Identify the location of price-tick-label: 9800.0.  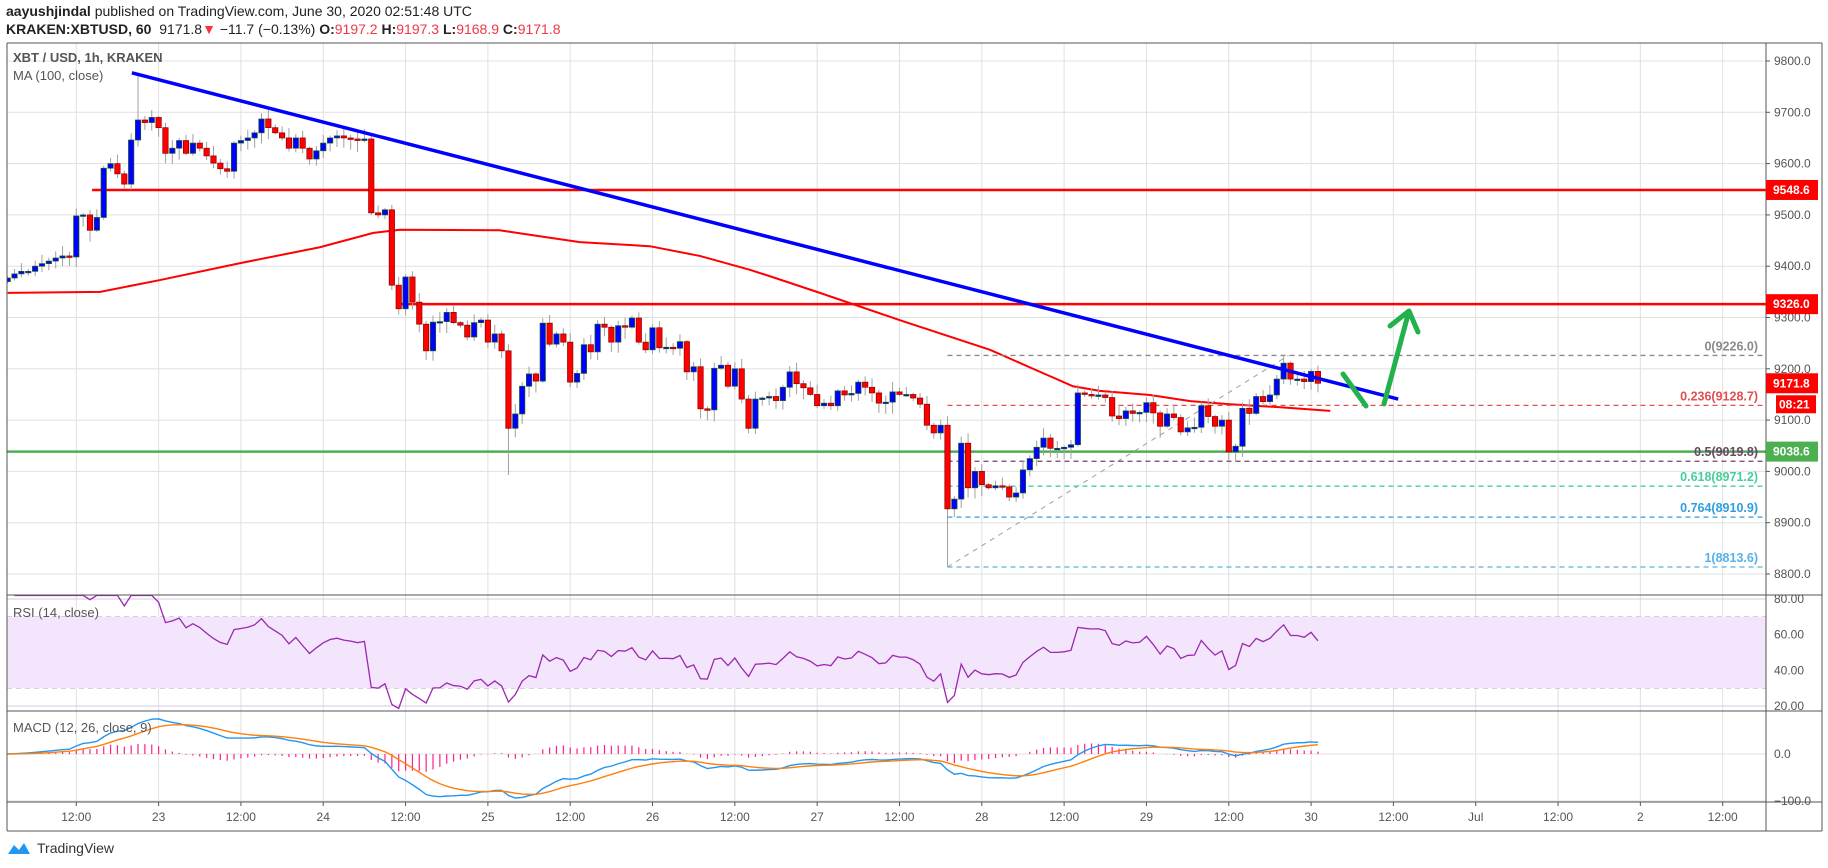
(1792, 61).